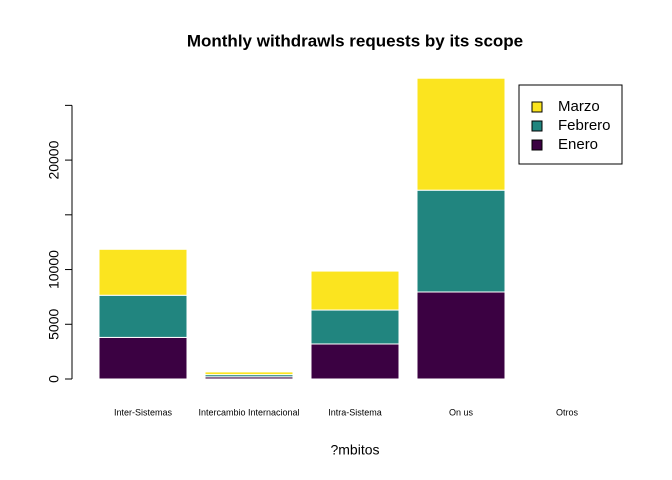 The width and height of the screenshot is (672, 480). What do you see at coordinates (143, 412) in the screenshot?
I see `x-tick-label: Inter-Sistemas` at bounding box center [143, 412].